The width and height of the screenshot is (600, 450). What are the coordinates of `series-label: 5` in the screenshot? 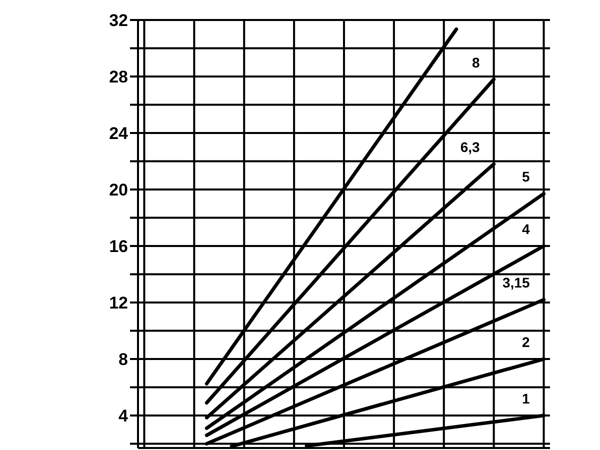 It's located at (526, 176).